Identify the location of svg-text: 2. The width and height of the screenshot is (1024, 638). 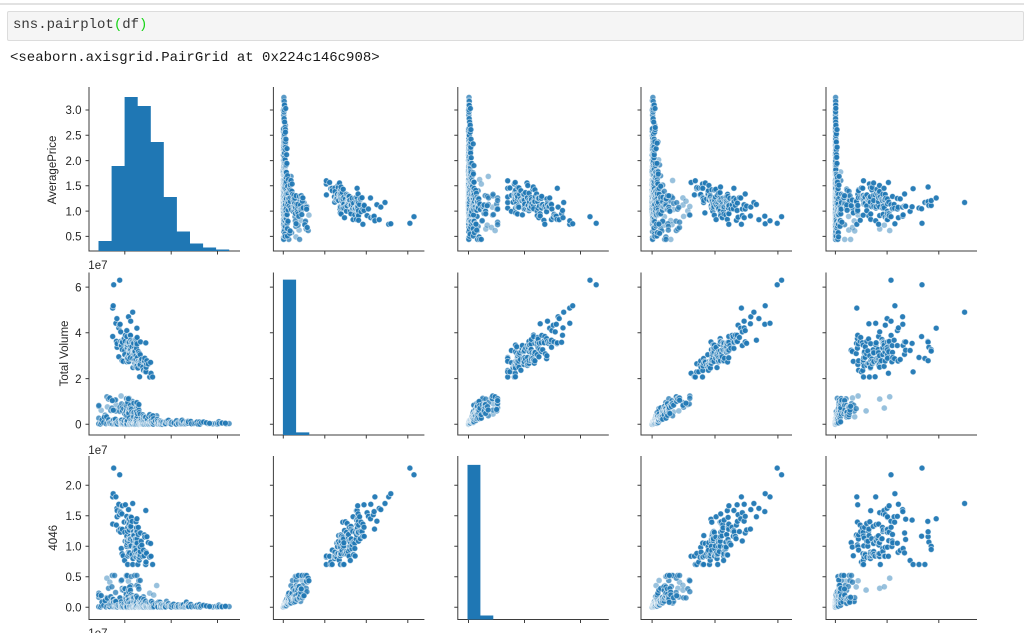
(78, 380).